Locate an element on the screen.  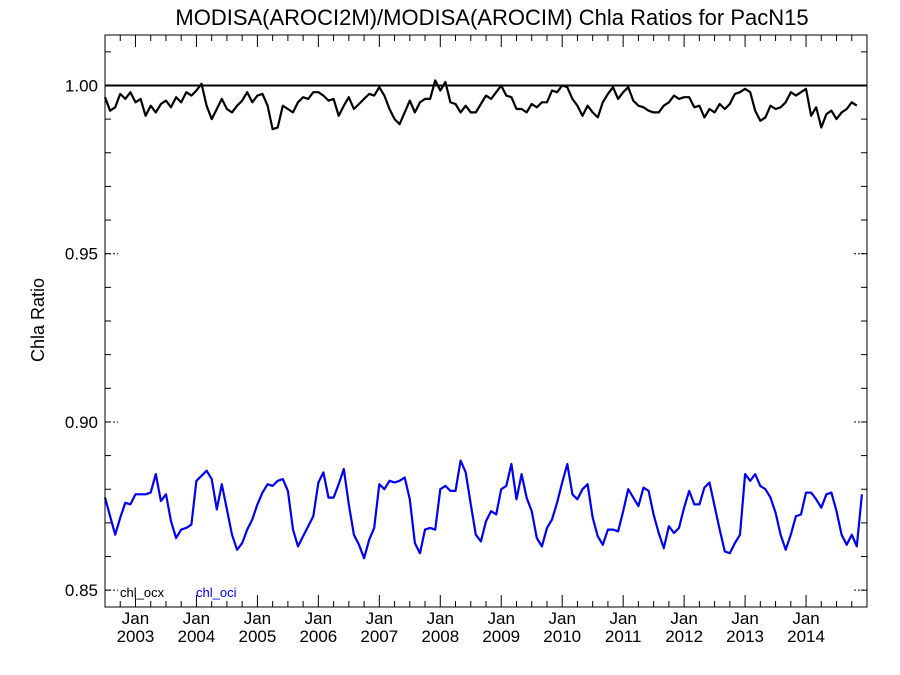
x-tick-year-label: 2004 is located at coordinates (197, 636).